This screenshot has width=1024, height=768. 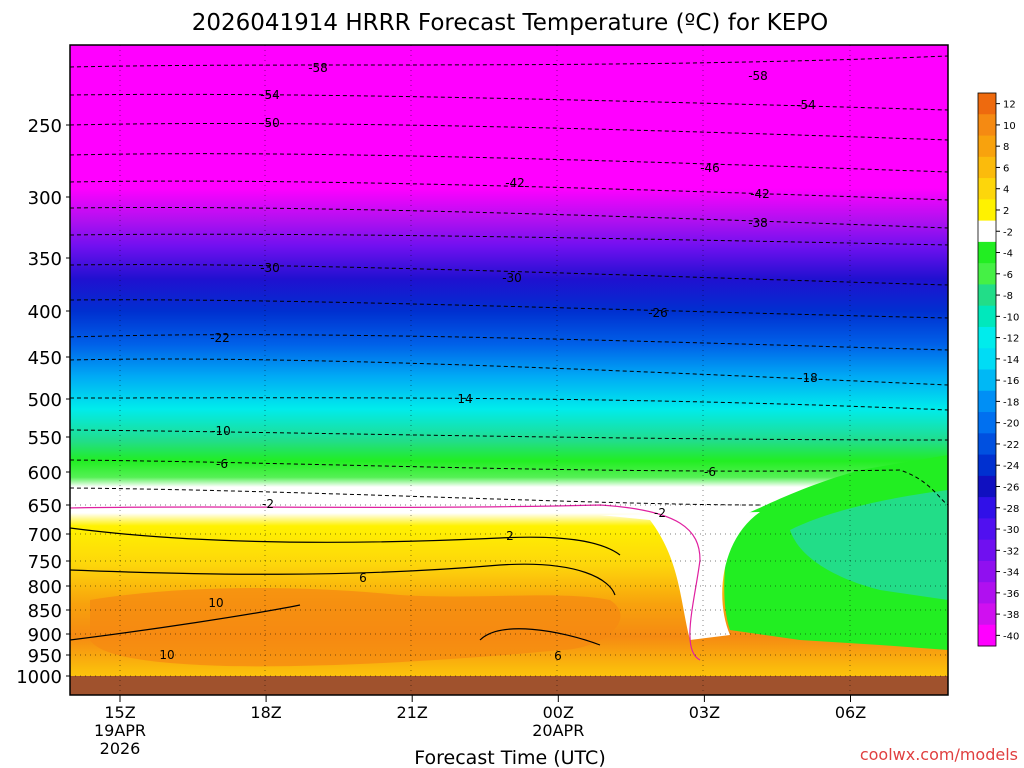 I want to click on y-tick-label: 600, so click(x=45, y=473).